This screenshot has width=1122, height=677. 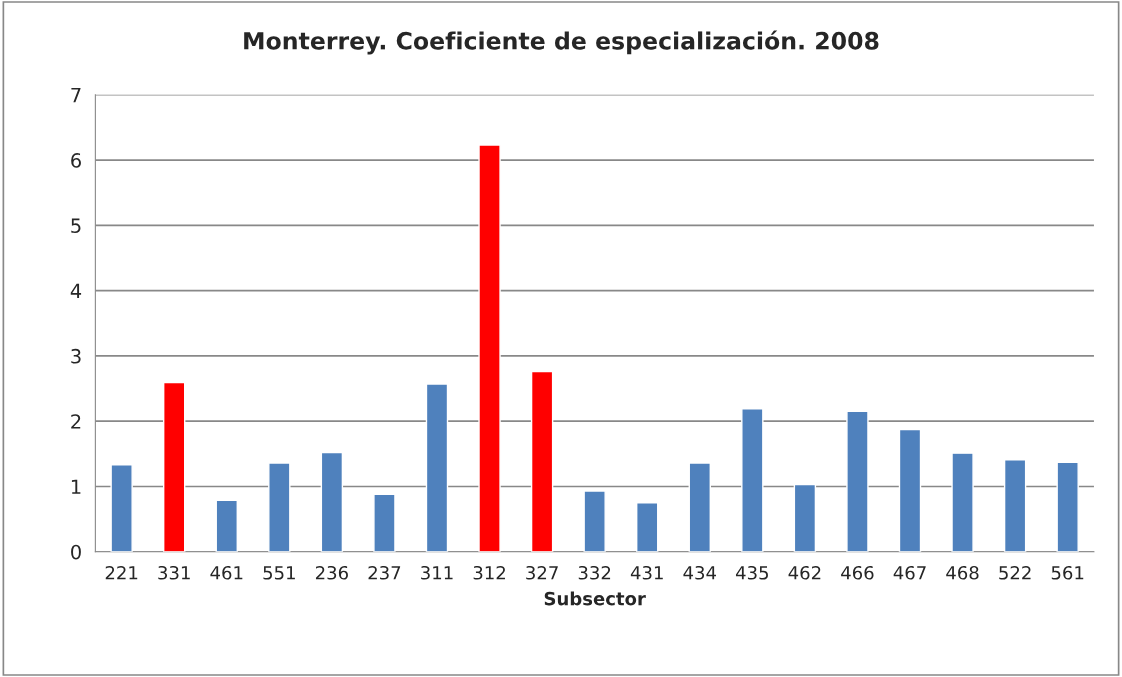 What do you see at coordinates (542, 572) in the screenshot?
I see `x-tick-label: 327` at bounding box center [542, 572].